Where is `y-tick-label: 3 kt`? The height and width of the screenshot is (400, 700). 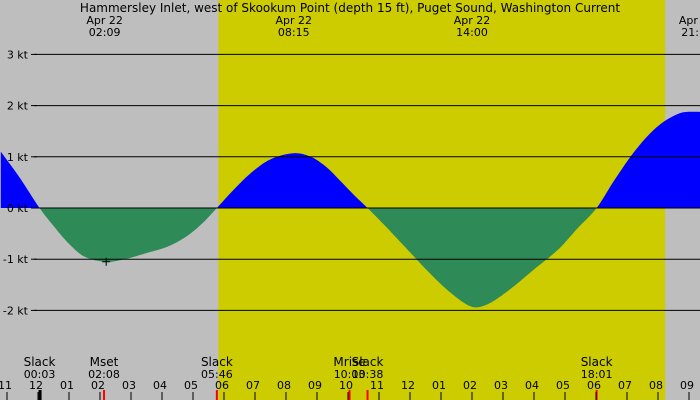 y-tick-label: 3 kt is located at coordinates (18, 54).